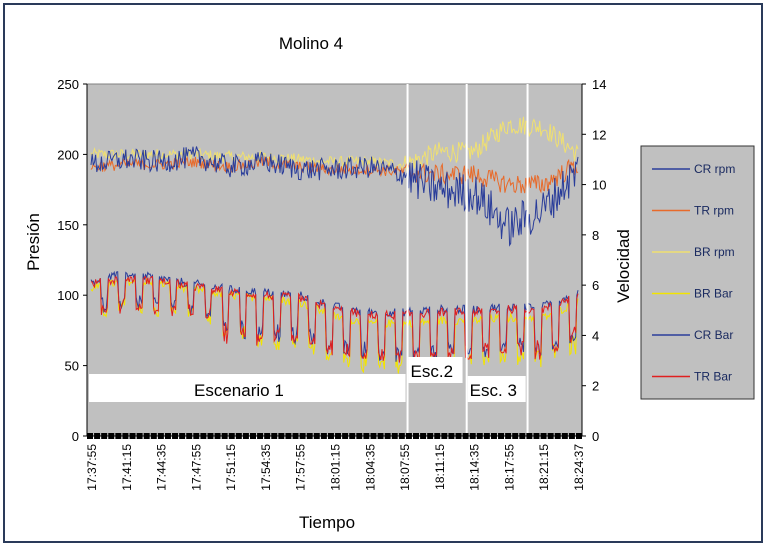  I want to click on y2-tick-label: 14, so click(599, 84).